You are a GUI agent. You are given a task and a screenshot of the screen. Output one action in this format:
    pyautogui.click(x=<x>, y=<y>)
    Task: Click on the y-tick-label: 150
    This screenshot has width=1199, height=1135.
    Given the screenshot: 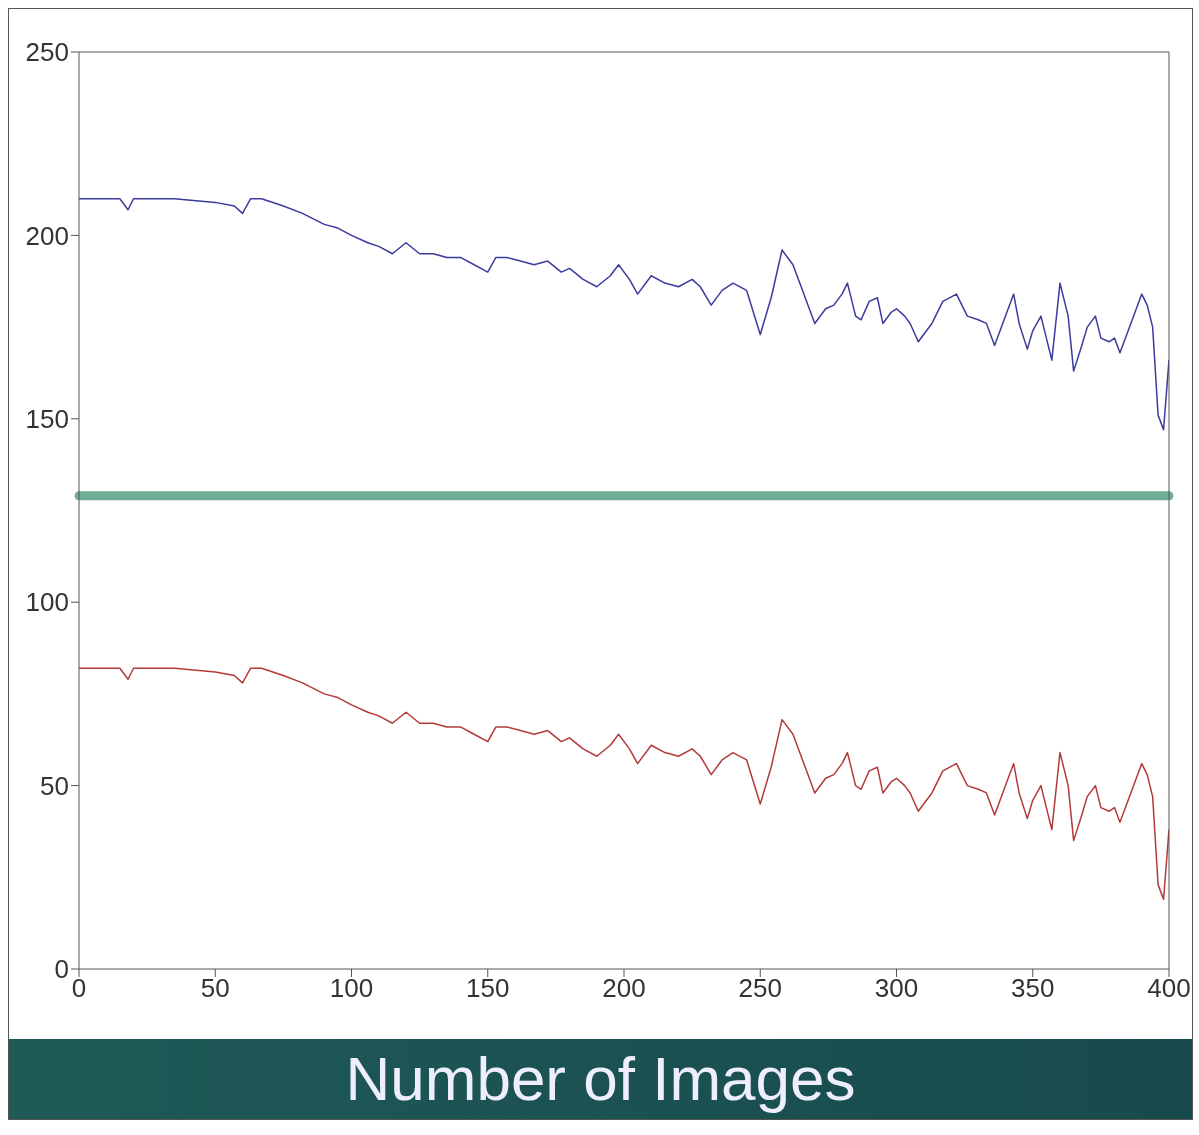 What is the action you would take?
    pyautogui.click(x=47, y=419)
    